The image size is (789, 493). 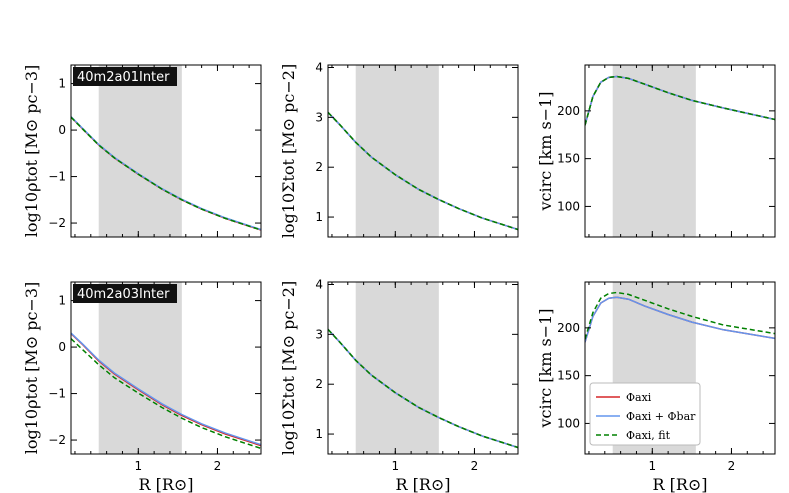 I want to click on panel-sigma-top: 1 2 3 4 log10Σtot [M⊙ pc−2], so click(x=399, y=149).